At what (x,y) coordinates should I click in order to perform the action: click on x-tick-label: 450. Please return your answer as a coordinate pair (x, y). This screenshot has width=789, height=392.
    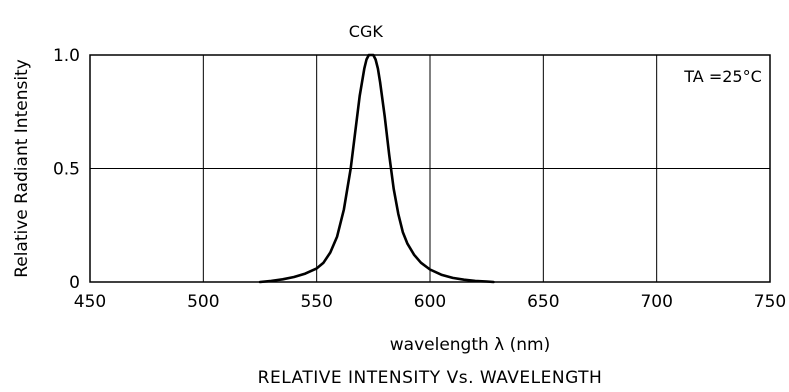
    Looking at the image, I should click on (90, 302).